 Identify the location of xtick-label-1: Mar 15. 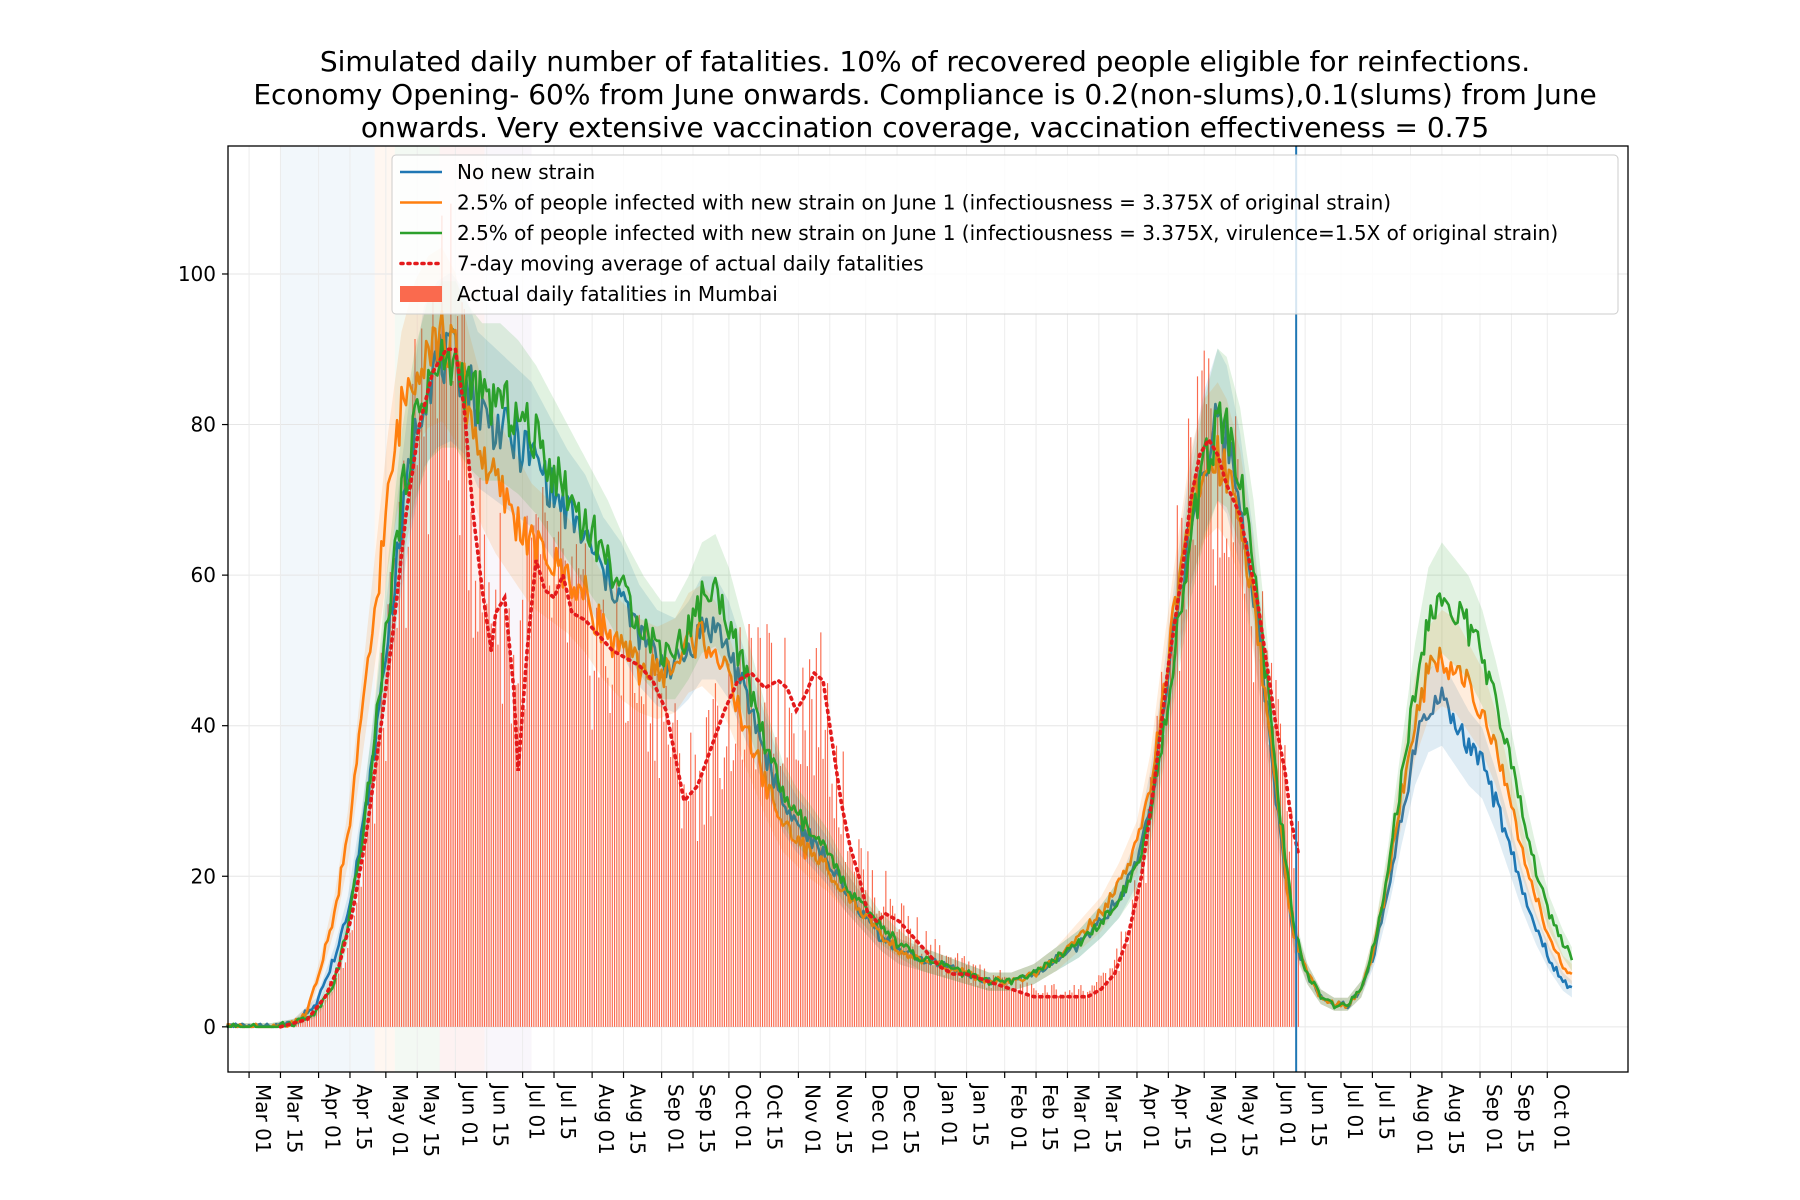
(294, 1119).